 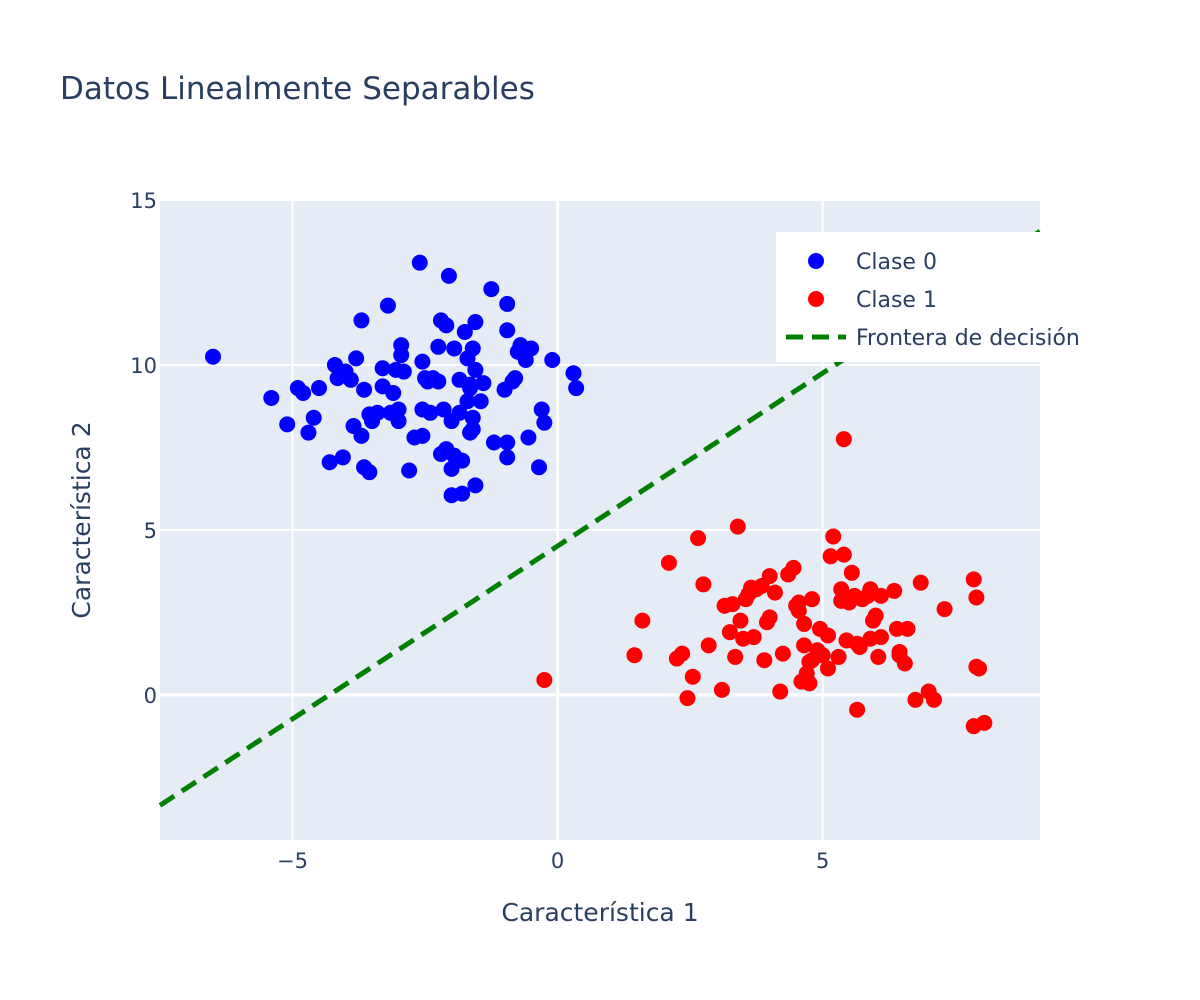 What do you see at coordinates (150, 531) in the screenshot?
I see `y-tick-label: 5` at bounding box center [150, 531].